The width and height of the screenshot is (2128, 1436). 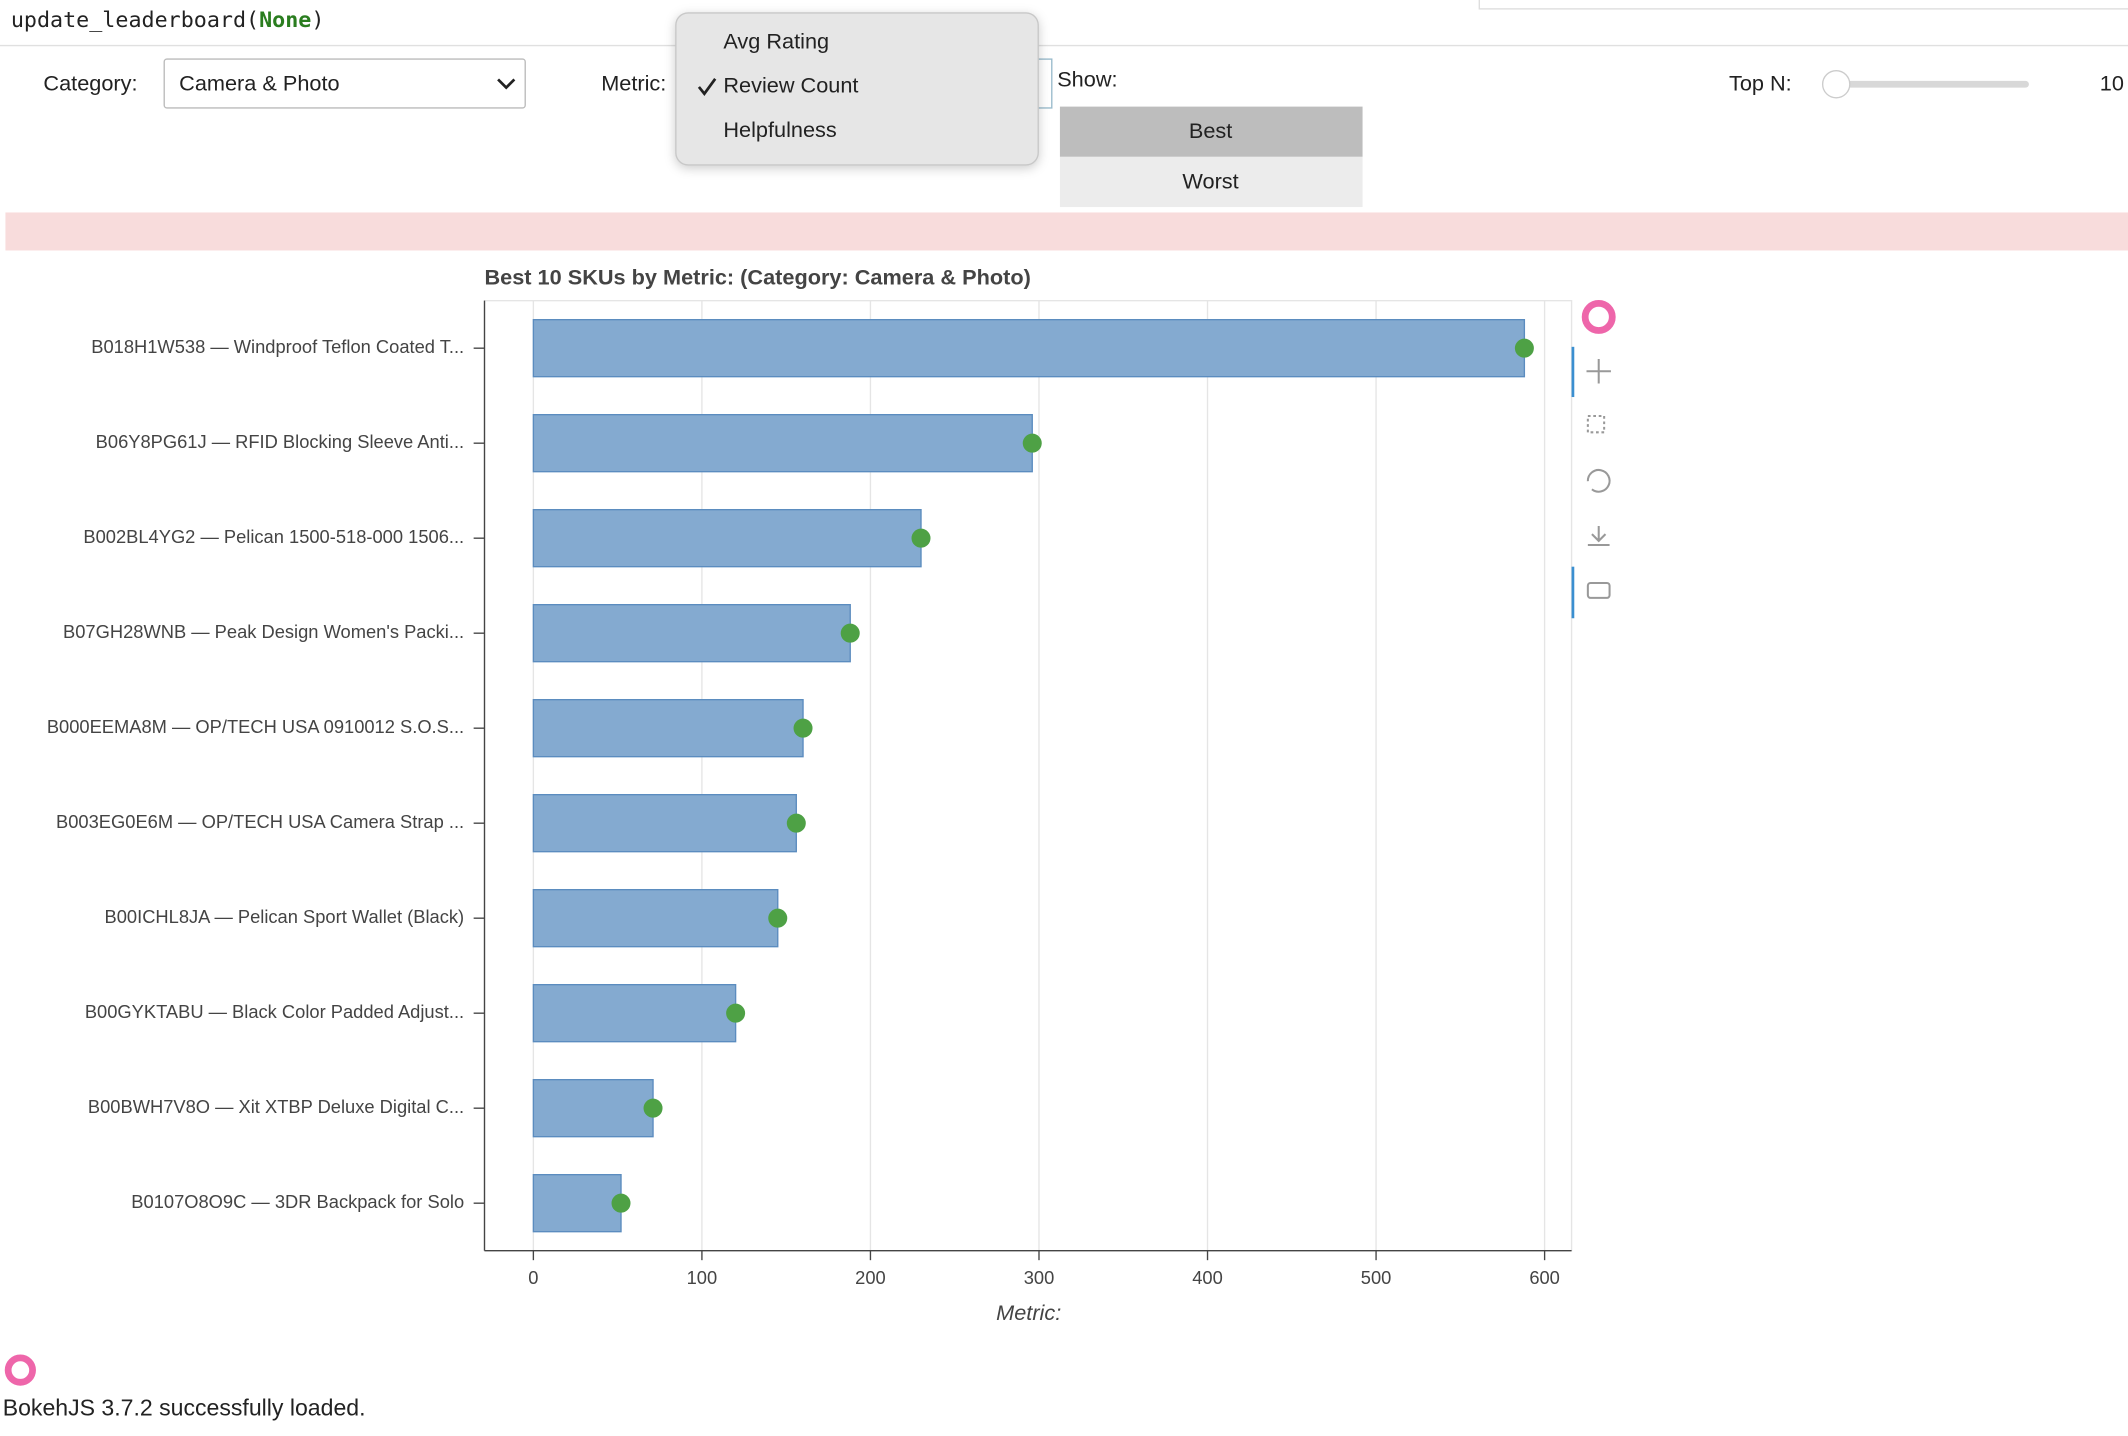 What do you see at coordinates (1598, 371) in the screenshot?
I see `pan-tool` at bounding box center [1598, 371].